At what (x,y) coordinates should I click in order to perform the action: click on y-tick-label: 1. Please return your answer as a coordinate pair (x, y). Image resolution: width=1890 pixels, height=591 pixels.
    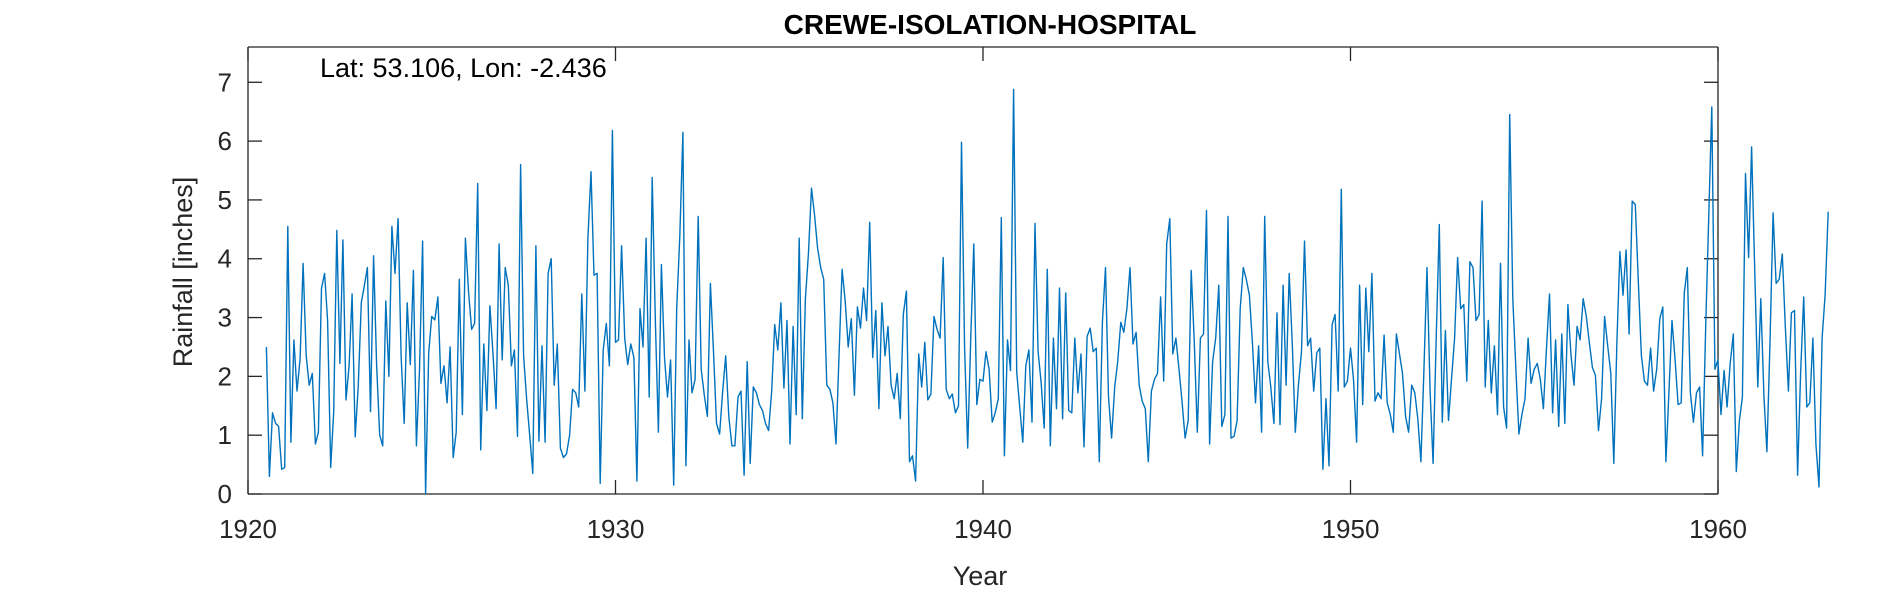
    Looking at the image, I should click on (225, 435).